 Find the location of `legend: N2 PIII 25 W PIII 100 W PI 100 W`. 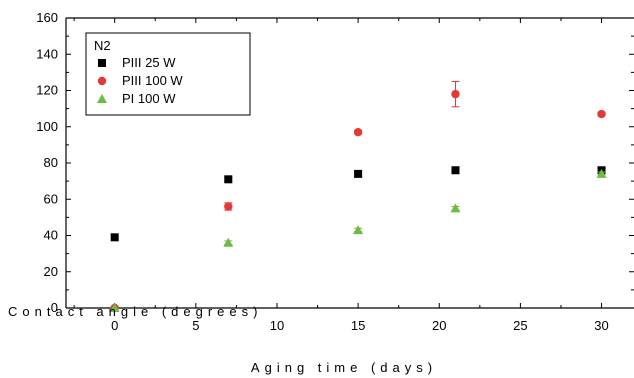

legend: N2 PIII 25 W PIII 100 W PI 100 W is located at coordinates (168, 74).